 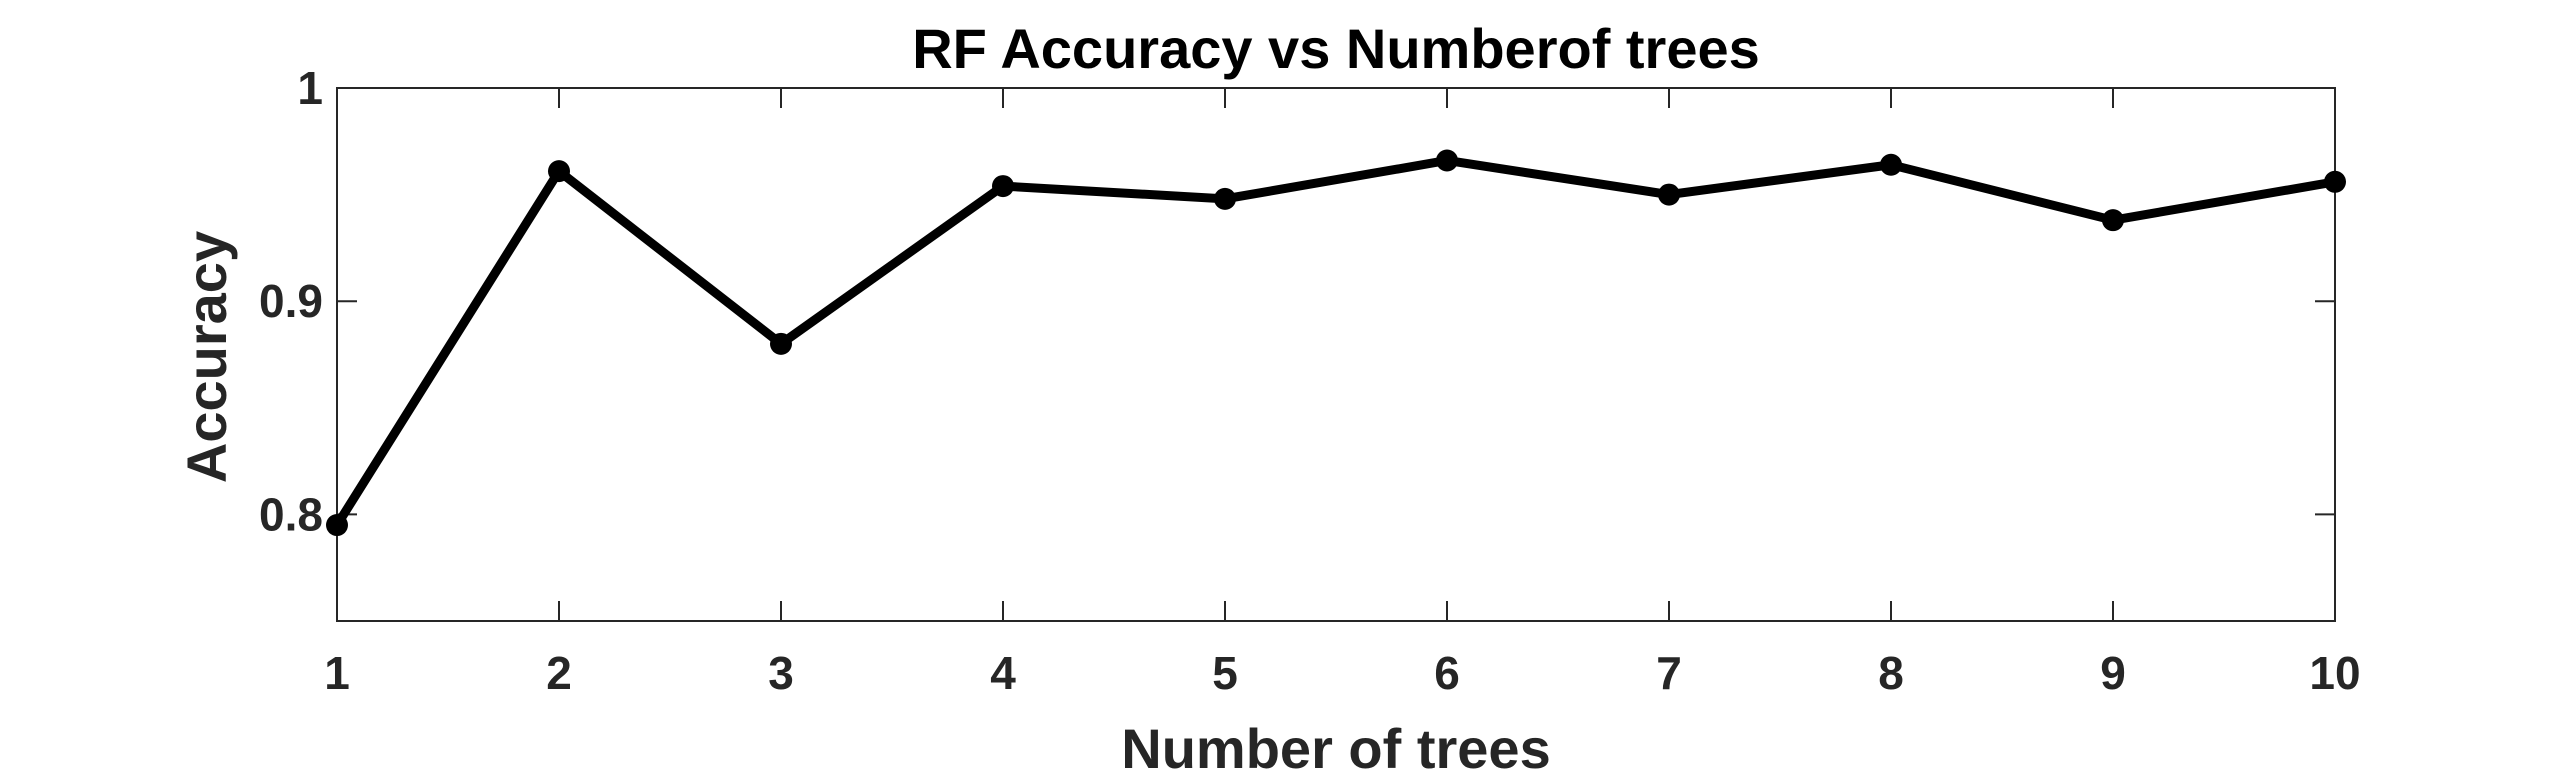 I want to click on x-tick-label: 1, so click(x=337, y=673).